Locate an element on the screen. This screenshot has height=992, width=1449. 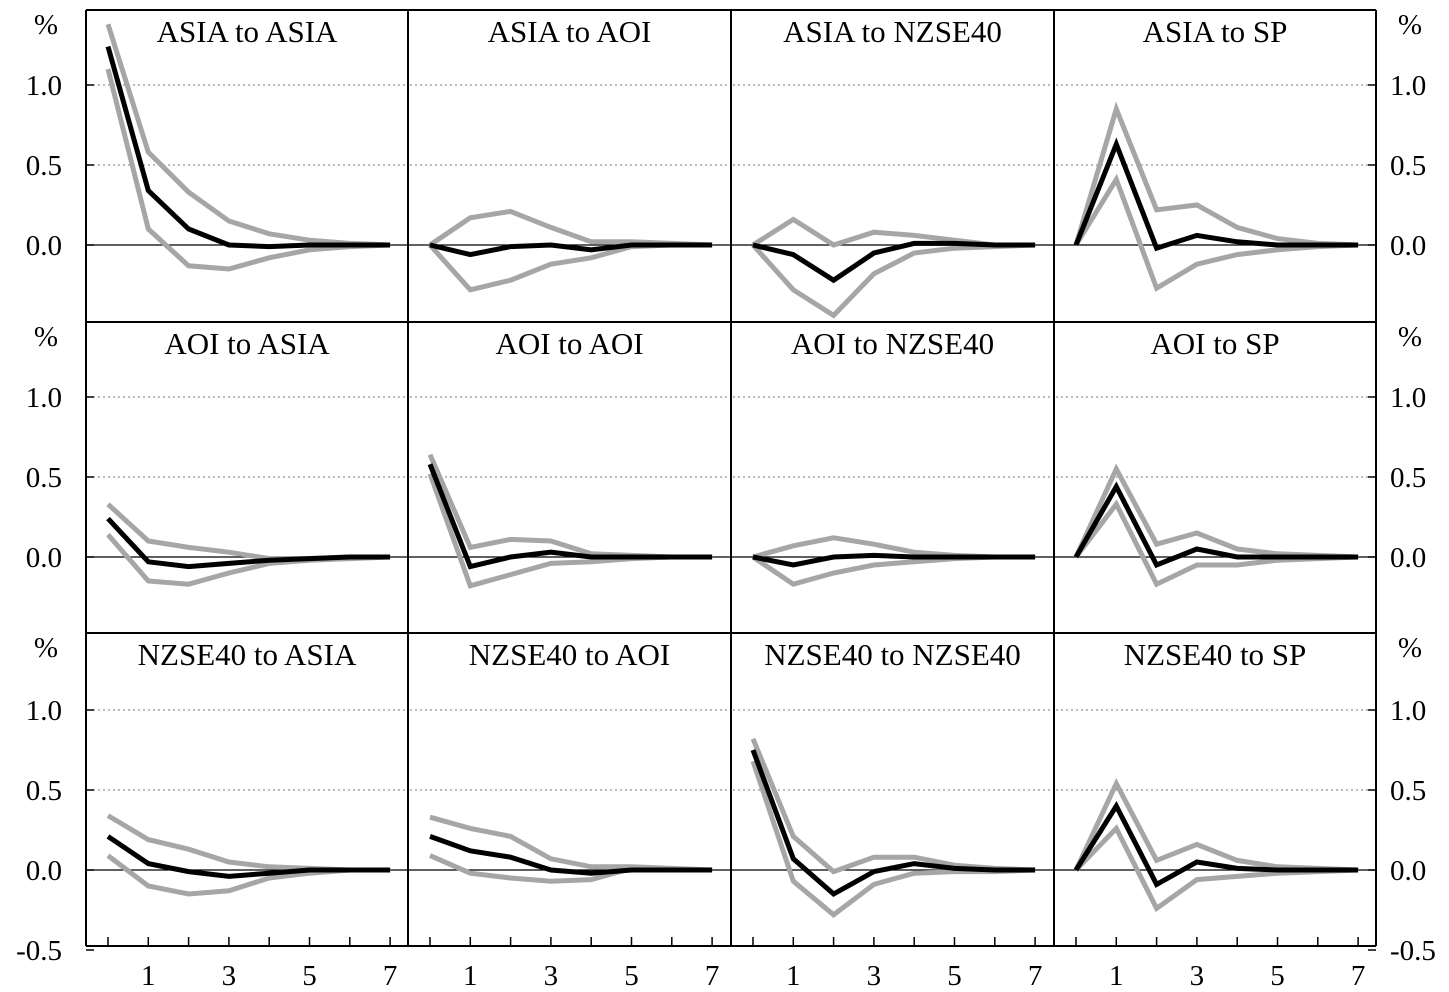
panel-title: ASIA to ASIA is located at coordinates (247, 31).